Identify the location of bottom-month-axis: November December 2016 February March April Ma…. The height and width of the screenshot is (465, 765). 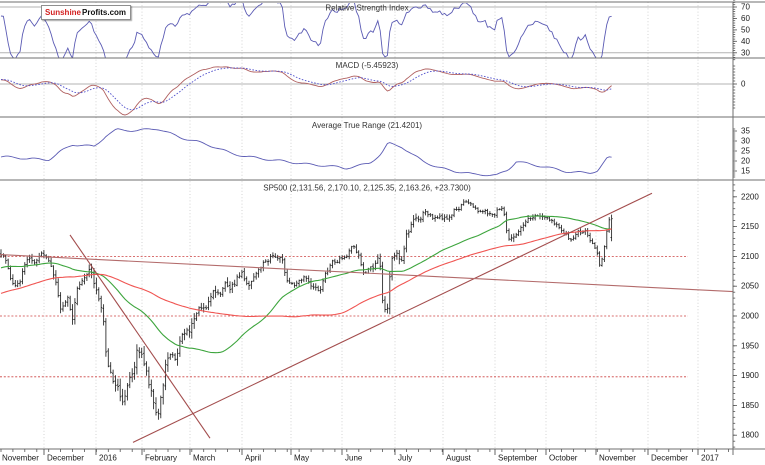
(364, 456).